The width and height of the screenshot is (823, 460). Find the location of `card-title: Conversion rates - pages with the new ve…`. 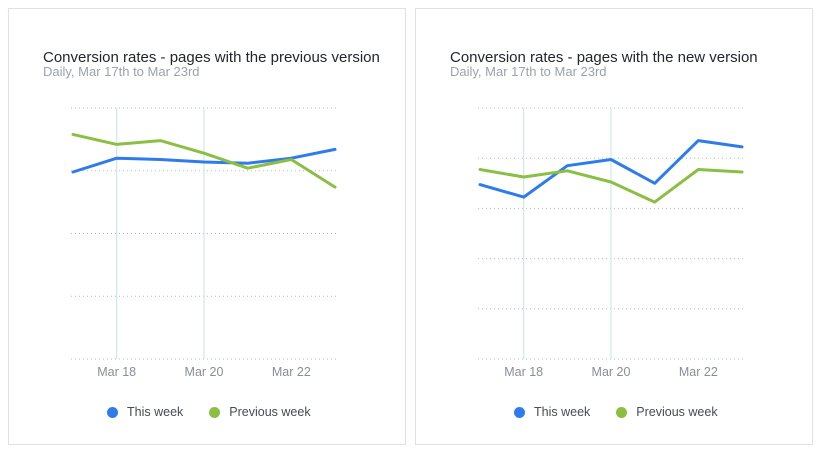

card-title: Conversion rates - pages with the new ve… is located at coordinates (604, 58).